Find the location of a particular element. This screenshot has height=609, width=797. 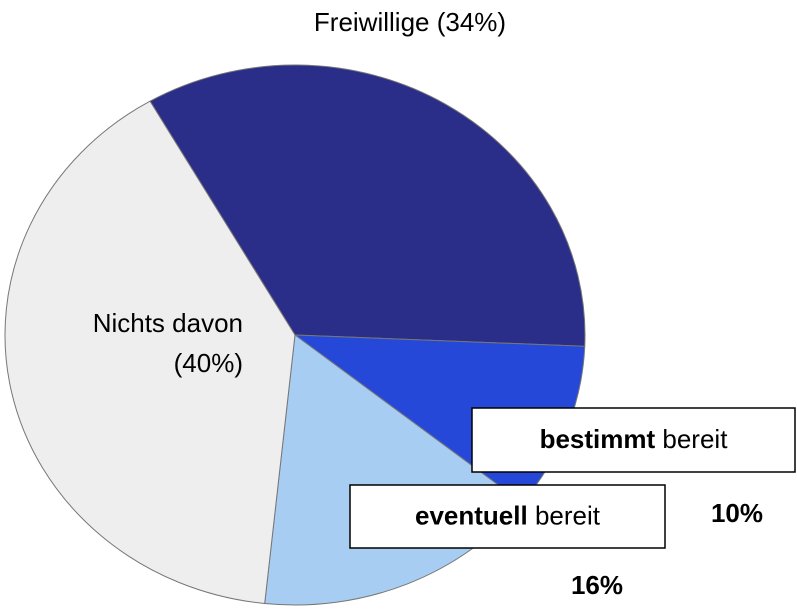

slice-label: eventuell bereit is located at coordinates (508, 515).